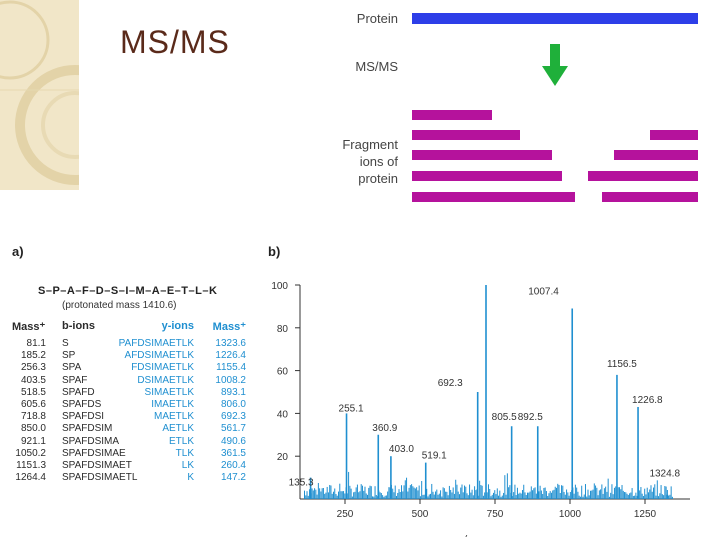 The image size is (720, 540). What do you see at coordinates (229, 327) in the screenshot?
I see `header-y-mass: Mass⁺` at bounding box center [229, 327].